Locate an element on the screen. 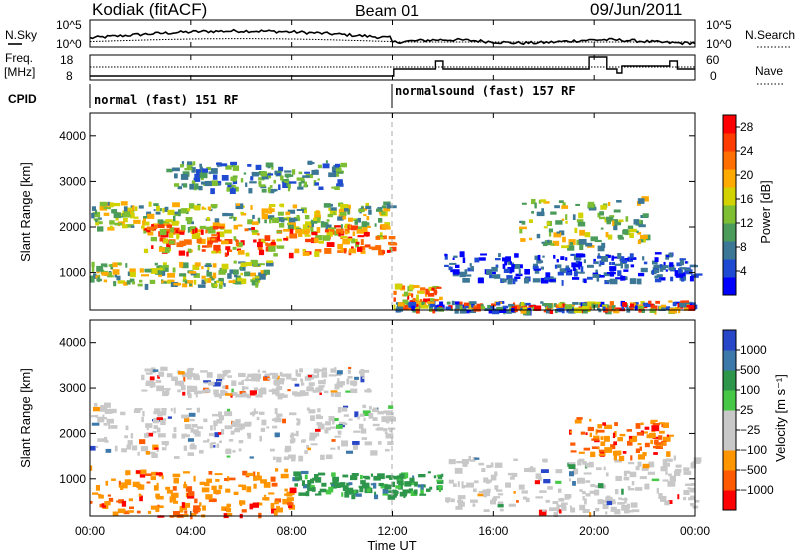 The image size is (800, 554). x-tick-label: 00:00 is located at coordinates (695, 531).